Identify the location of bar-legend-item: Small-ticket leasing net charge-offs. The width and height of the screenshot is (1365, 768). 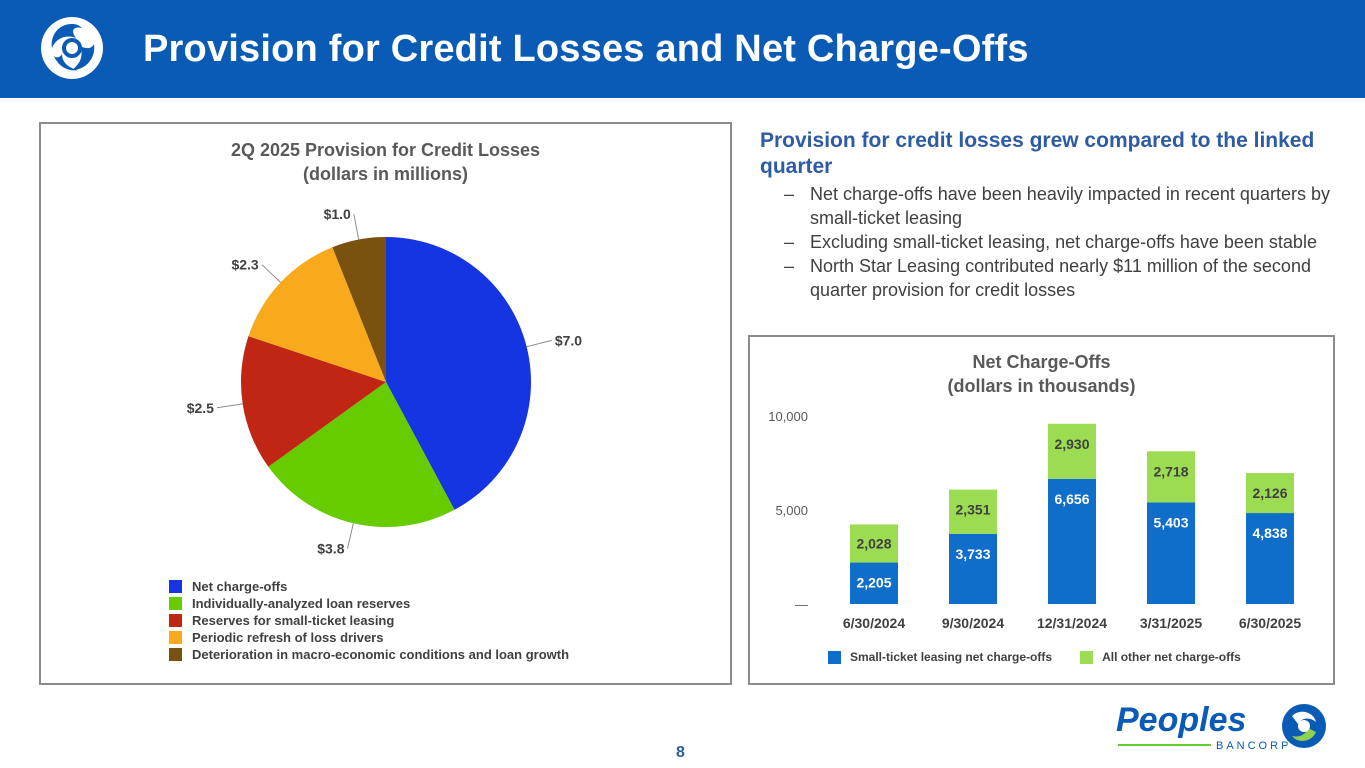
(940, 657).